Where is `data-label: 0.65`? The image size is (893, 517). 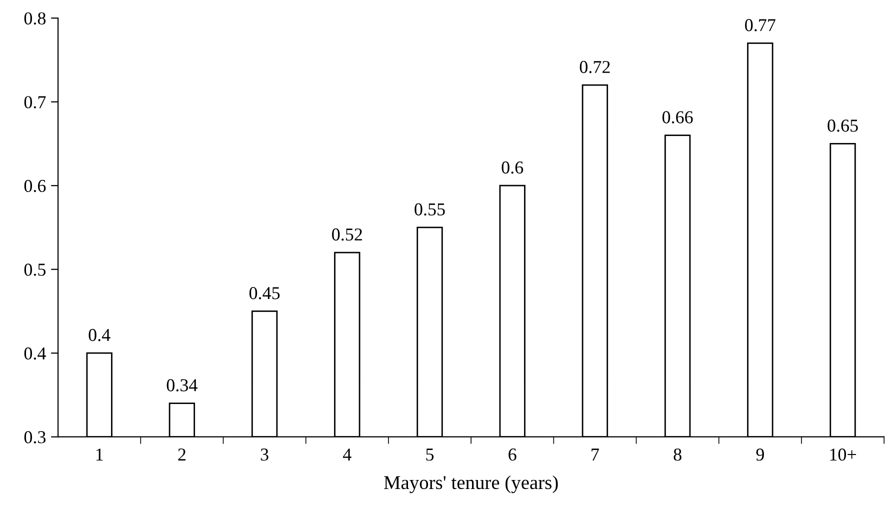
data-label: 0.65 is located at coordinates (843, 126).